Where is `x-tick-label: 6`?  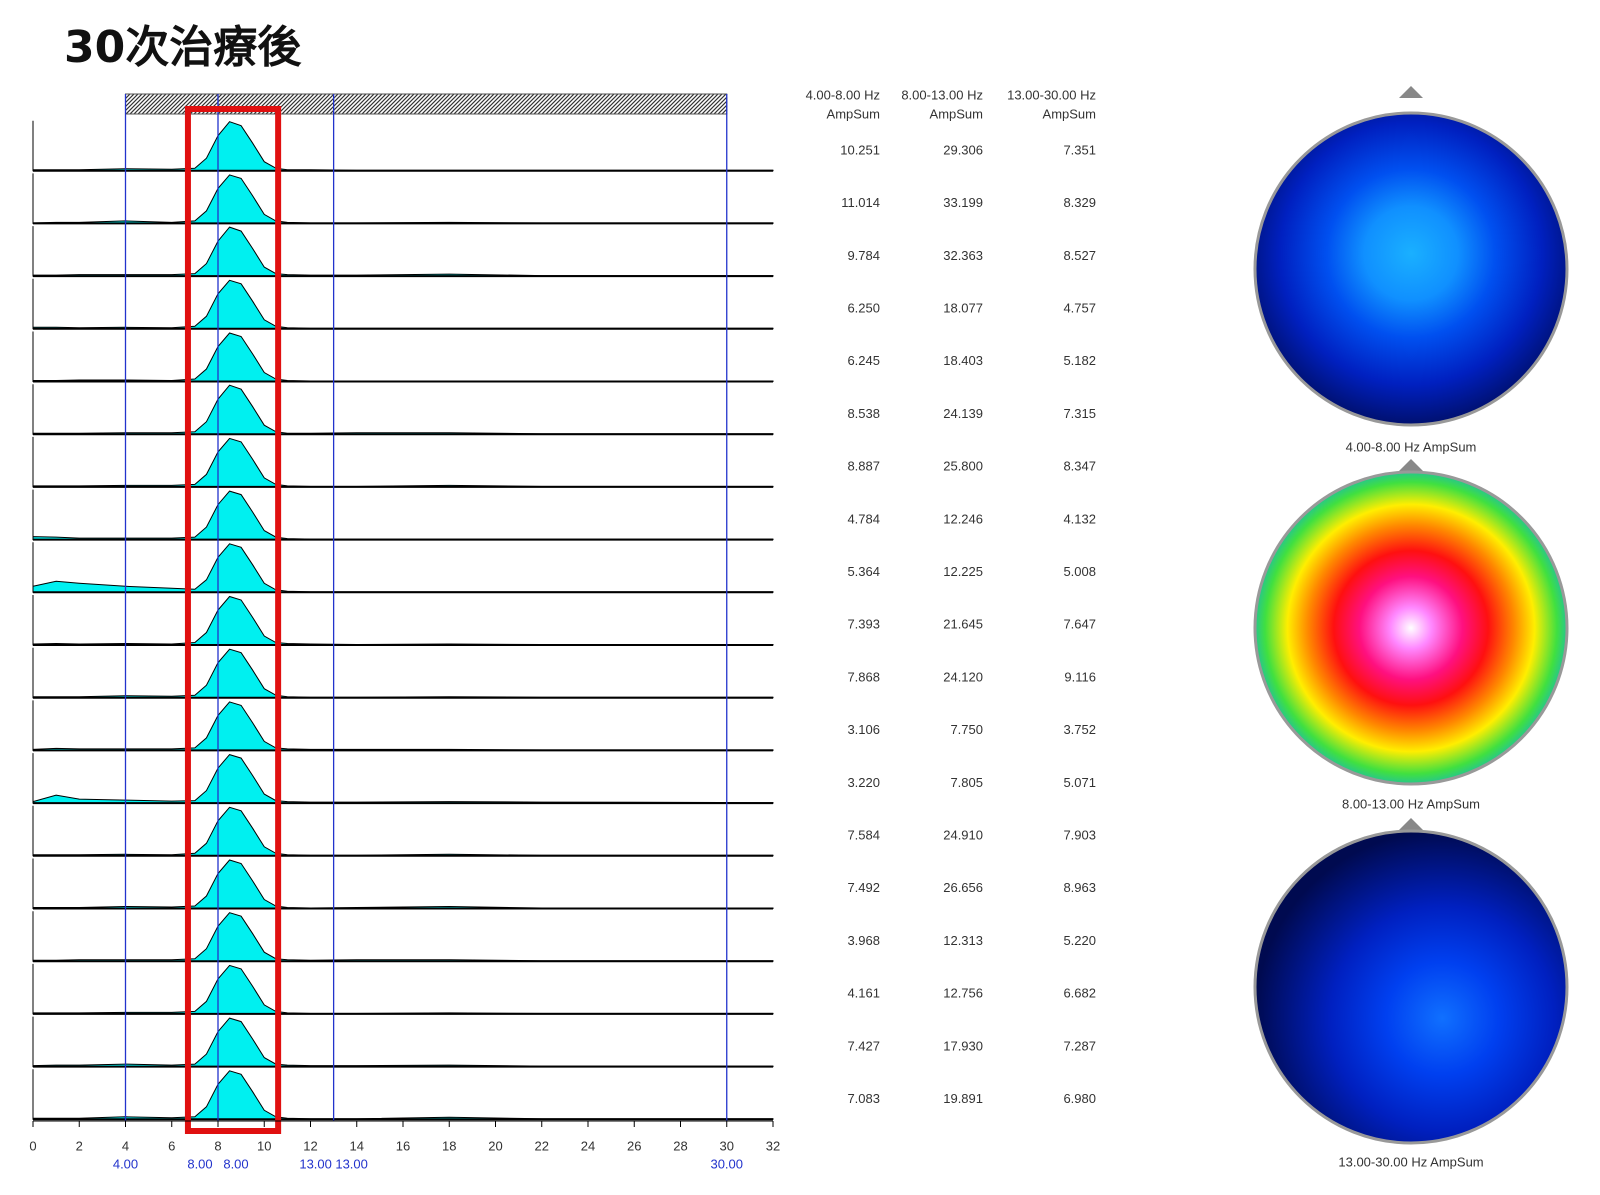
x-tick-label: 6 is located at coordinates (171, 1145).